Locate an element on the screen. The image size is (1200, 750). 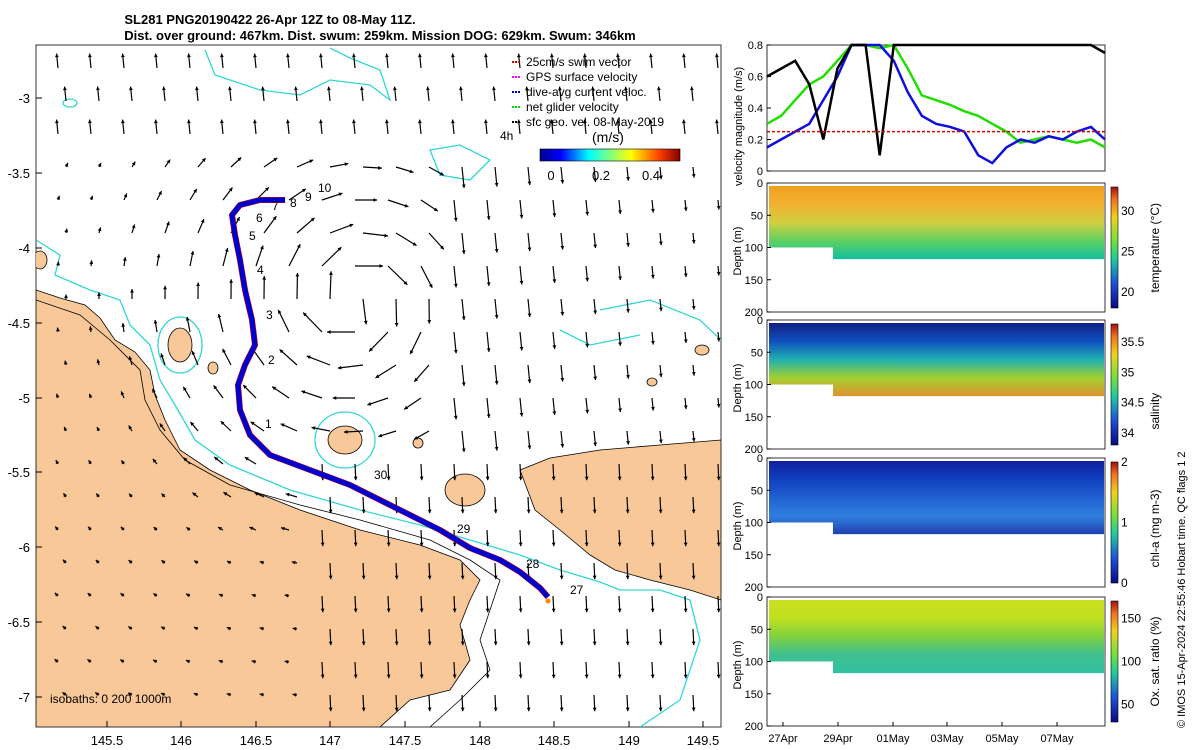
track-day-label: 6 is located at coordinates (259, 218).